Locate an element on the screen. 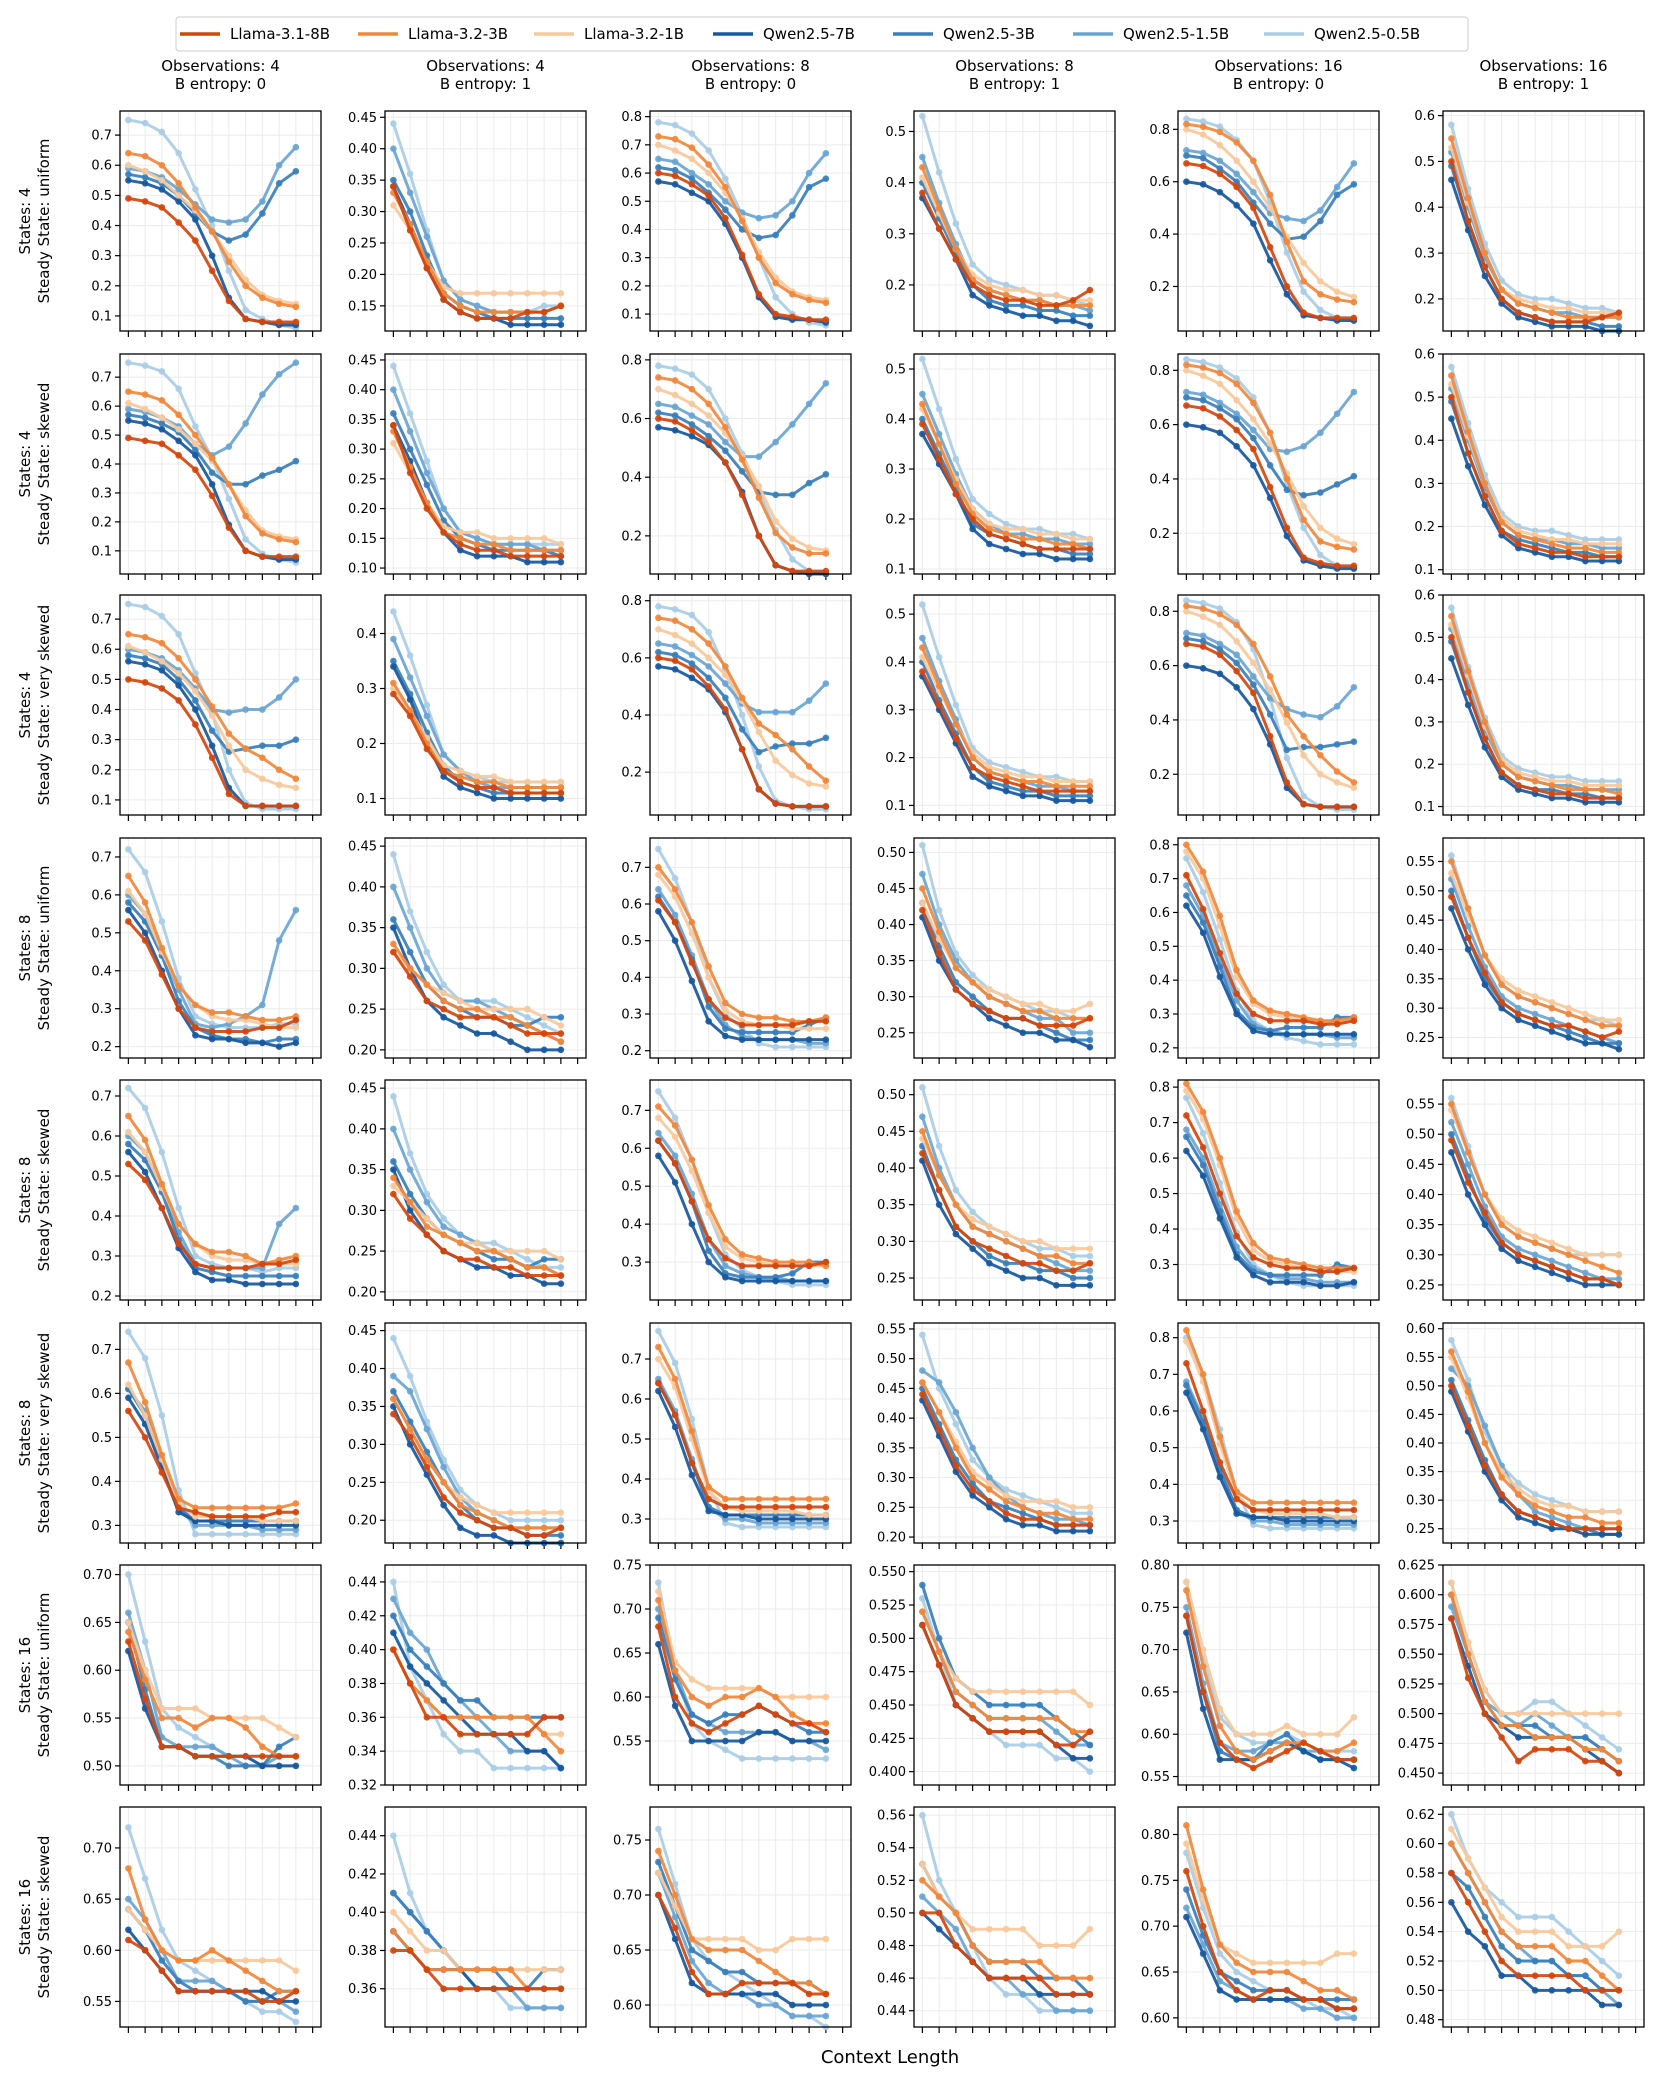  column-title-line1: Observations: 8 is located at coordinates (750, 66).